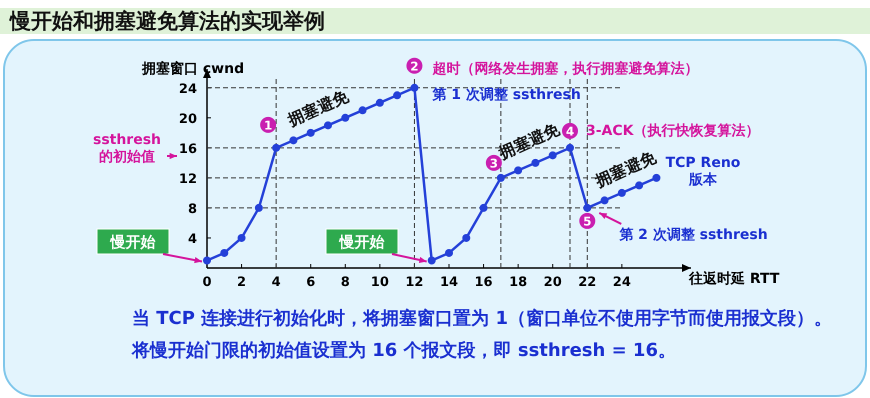 This screenshot has height=398, width=870. I want to click on annotation: 5, so click(587, 221).